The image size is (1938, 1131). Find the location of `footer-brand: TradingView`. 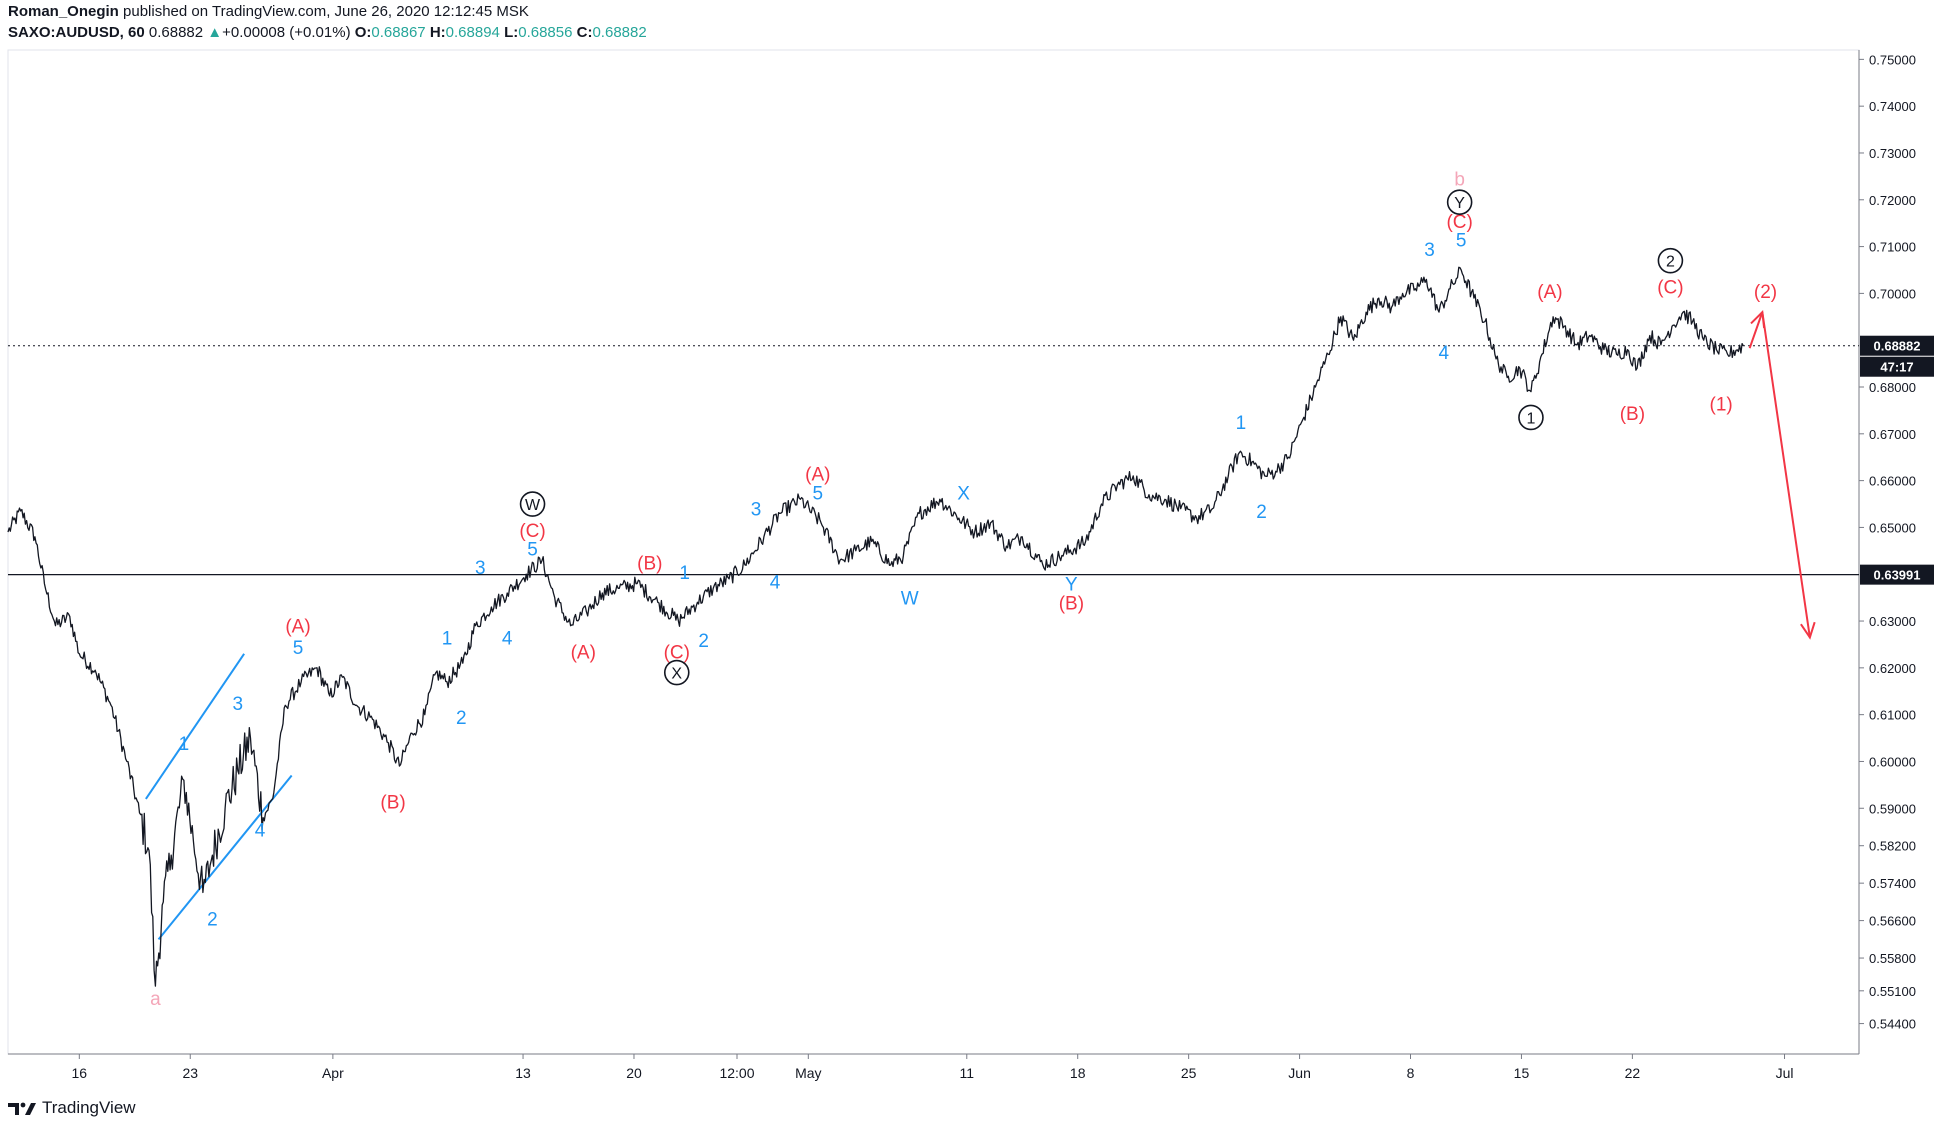

footer-brand: TradingView is located at coordinates (89, 1107).